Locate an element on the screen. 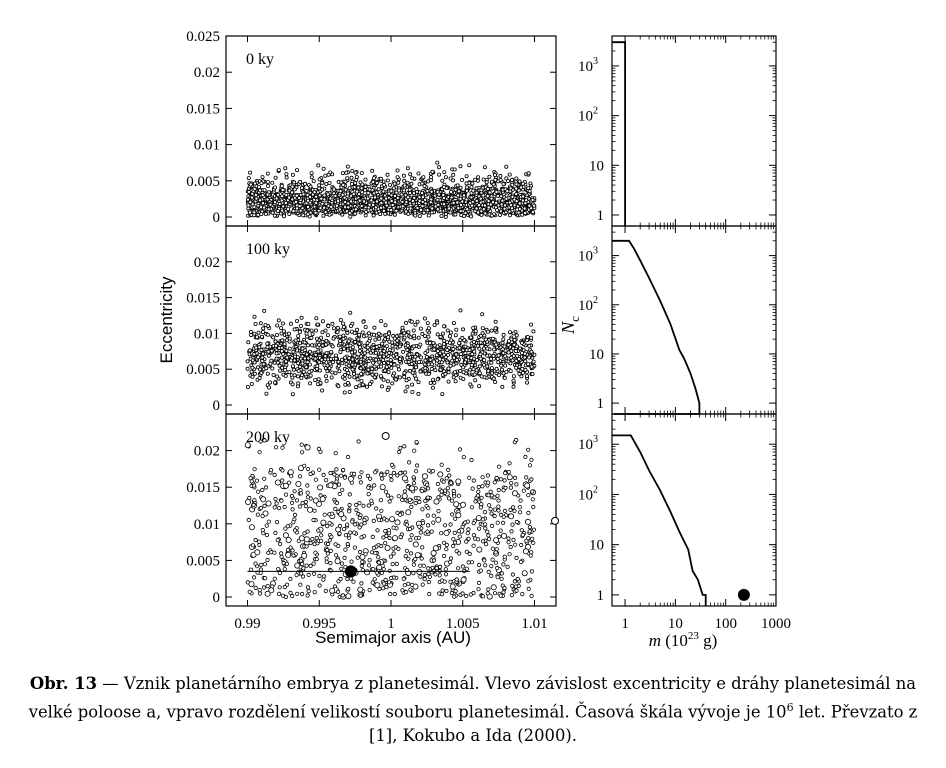 The height and width of the screenshot is (768, 946). xtick-label: 1000 is located at coordinates (776, 624).